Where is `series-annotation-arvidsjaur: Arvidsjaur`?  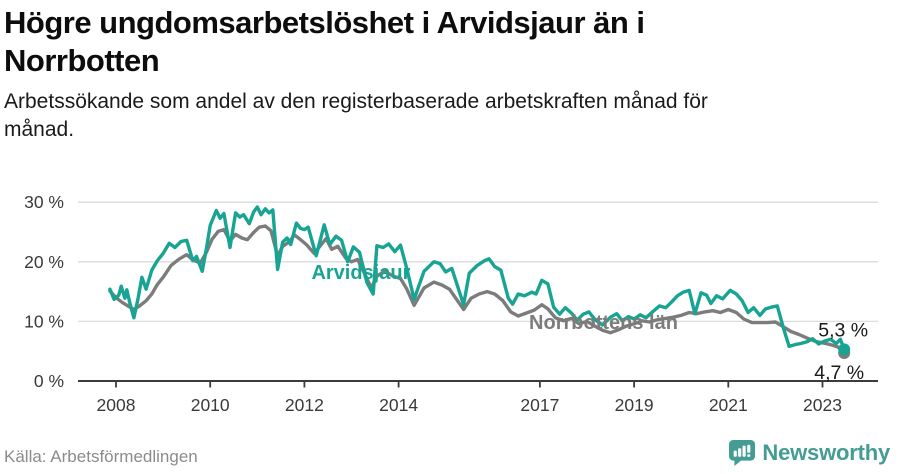 series-annotation-arvidsjaur: Arvidsjaur is located at coordinates (360, 273).